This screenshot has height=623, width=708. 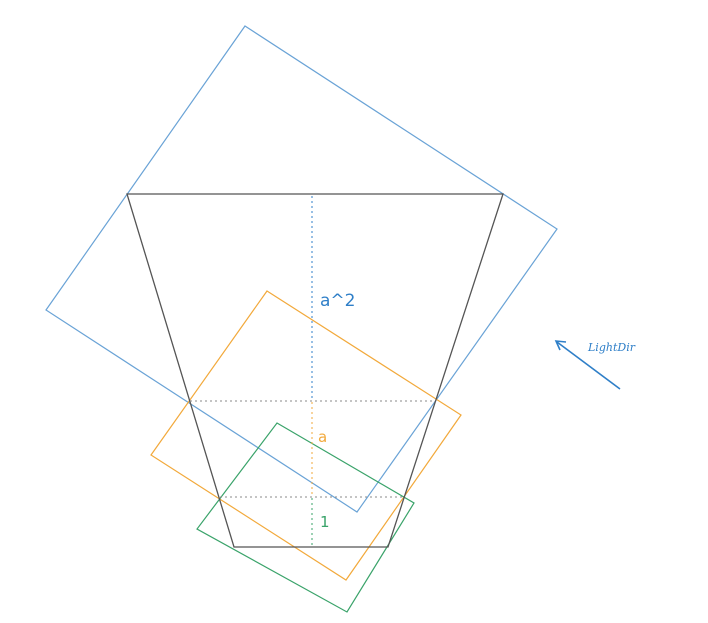 I want to click on light-dir-arrow, so click(x=588, y=365).